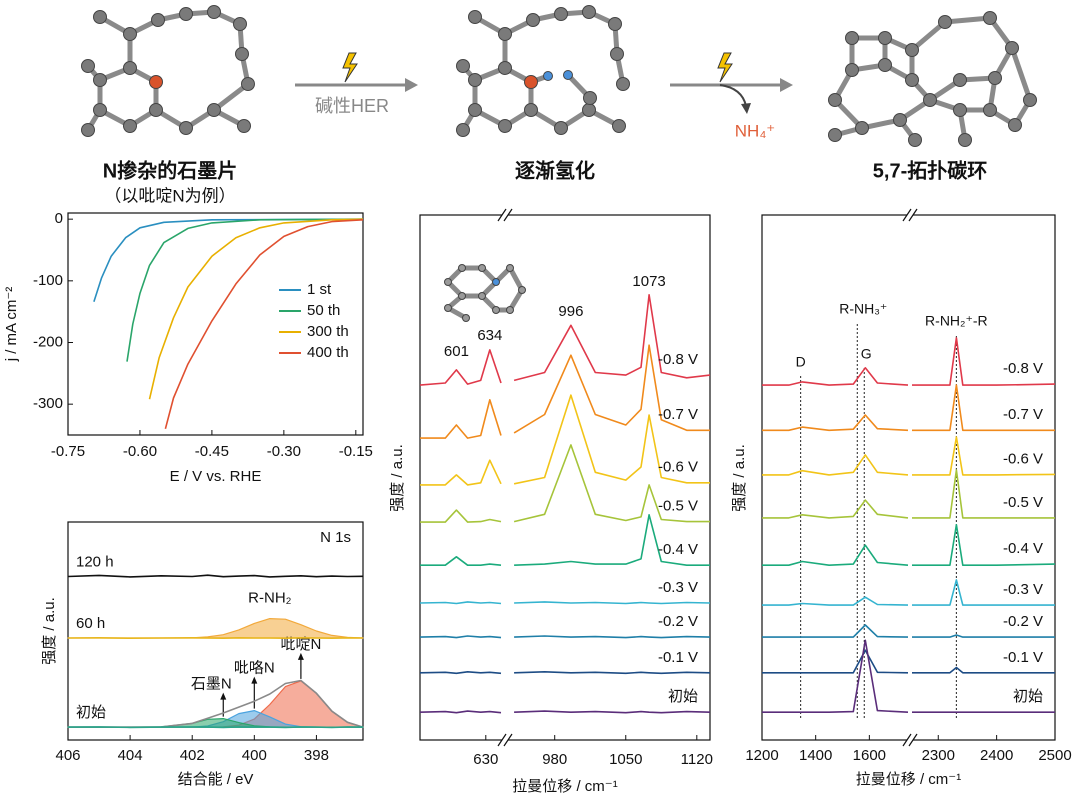  I want to click on stage-label: 5,7-拓扑碳环, so click(930, 170).